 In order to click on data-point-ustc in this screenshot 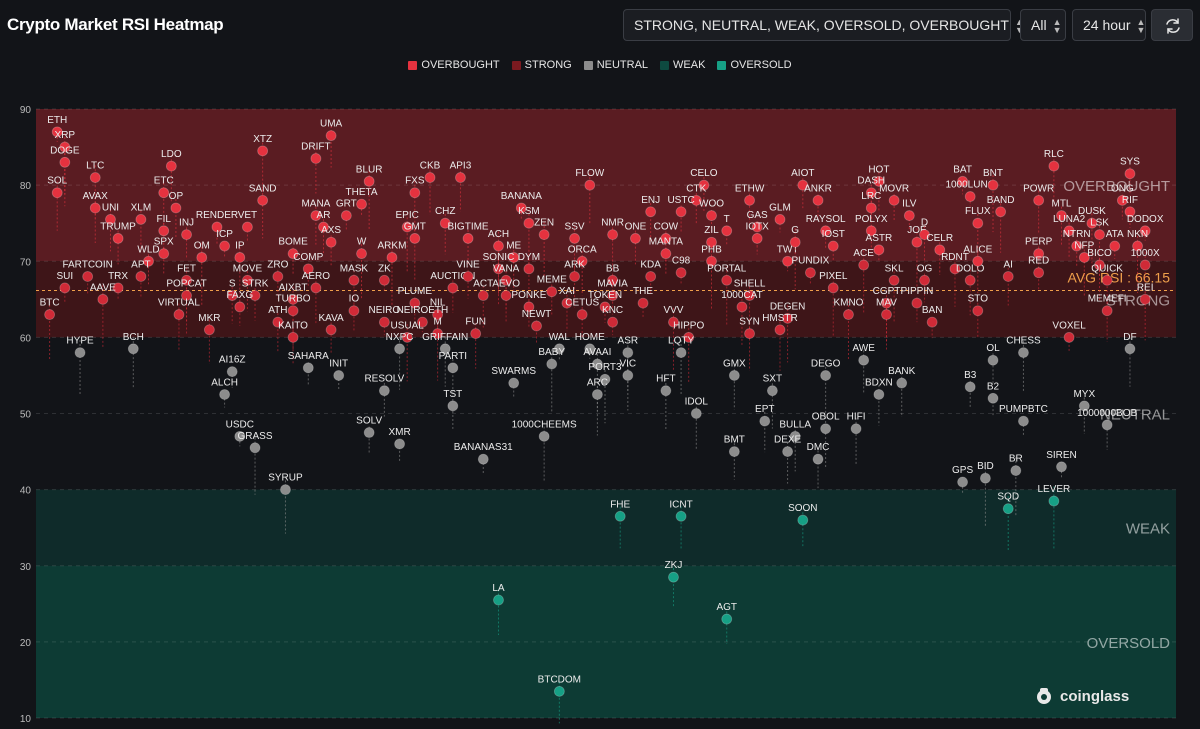, I will do `click(681, 212)`.